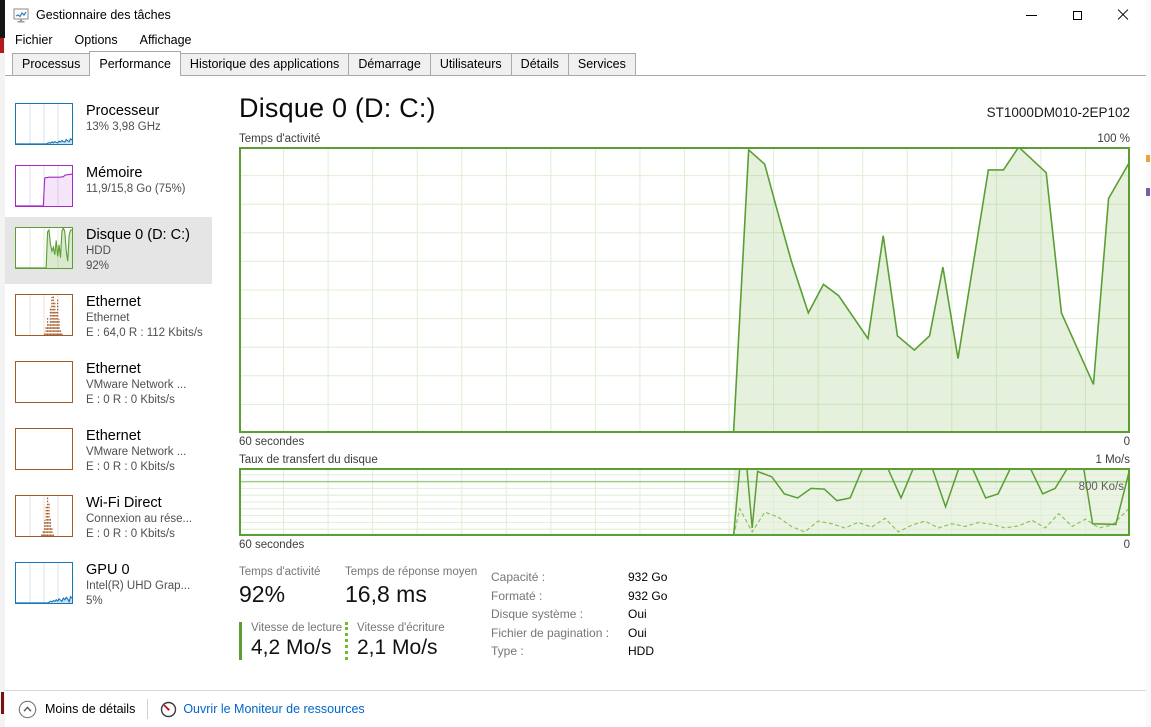 This screenshot has height=727, width=1151. Describe the element at coordinates (274, 709) in the screenshot. I see `open-resource-monitor-label: Ouvrir le Moniteur de ressources` at that location.